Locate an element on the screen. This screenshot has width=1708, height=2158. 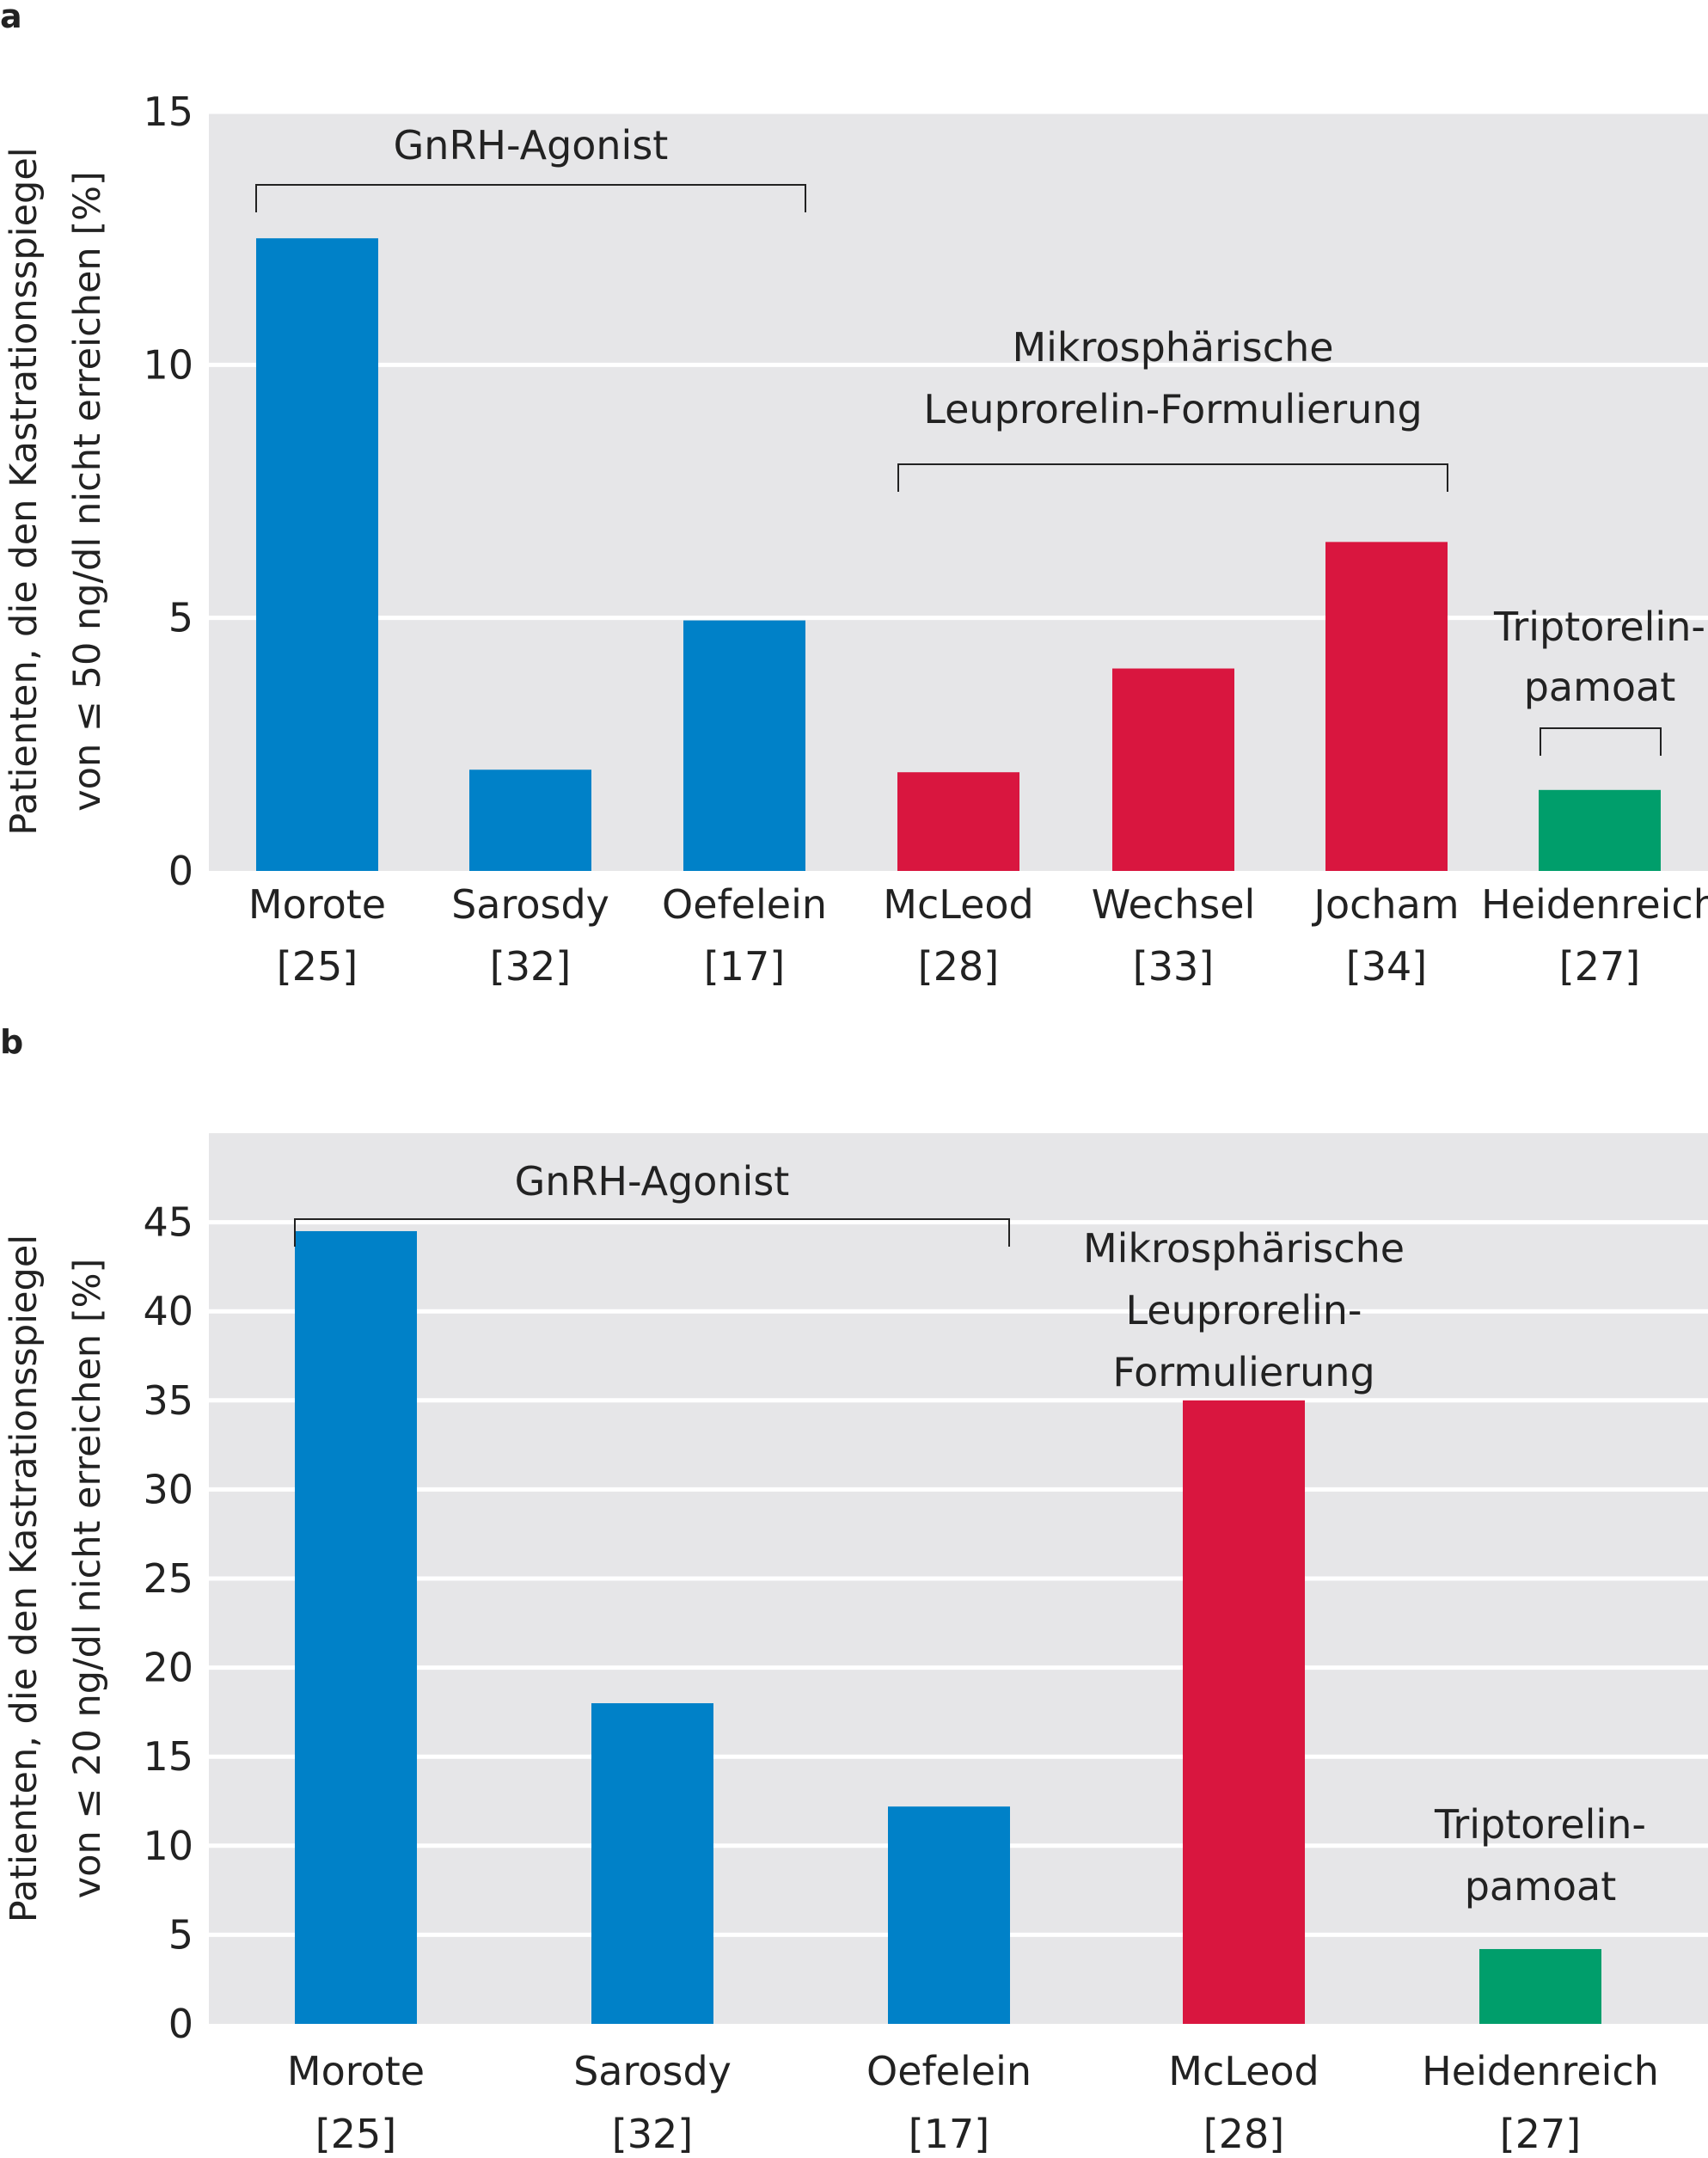
chart-b-bar-mcleod is located at coordinates (1244, 1712).